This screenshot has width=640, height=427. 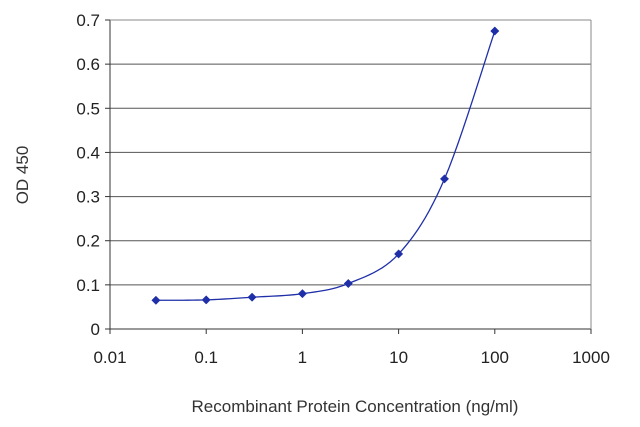 What do you see at coordinates (88, 20) in the screenshot?
I see `y-tick-label-7: 0.7` at bounding box center [88, 20].